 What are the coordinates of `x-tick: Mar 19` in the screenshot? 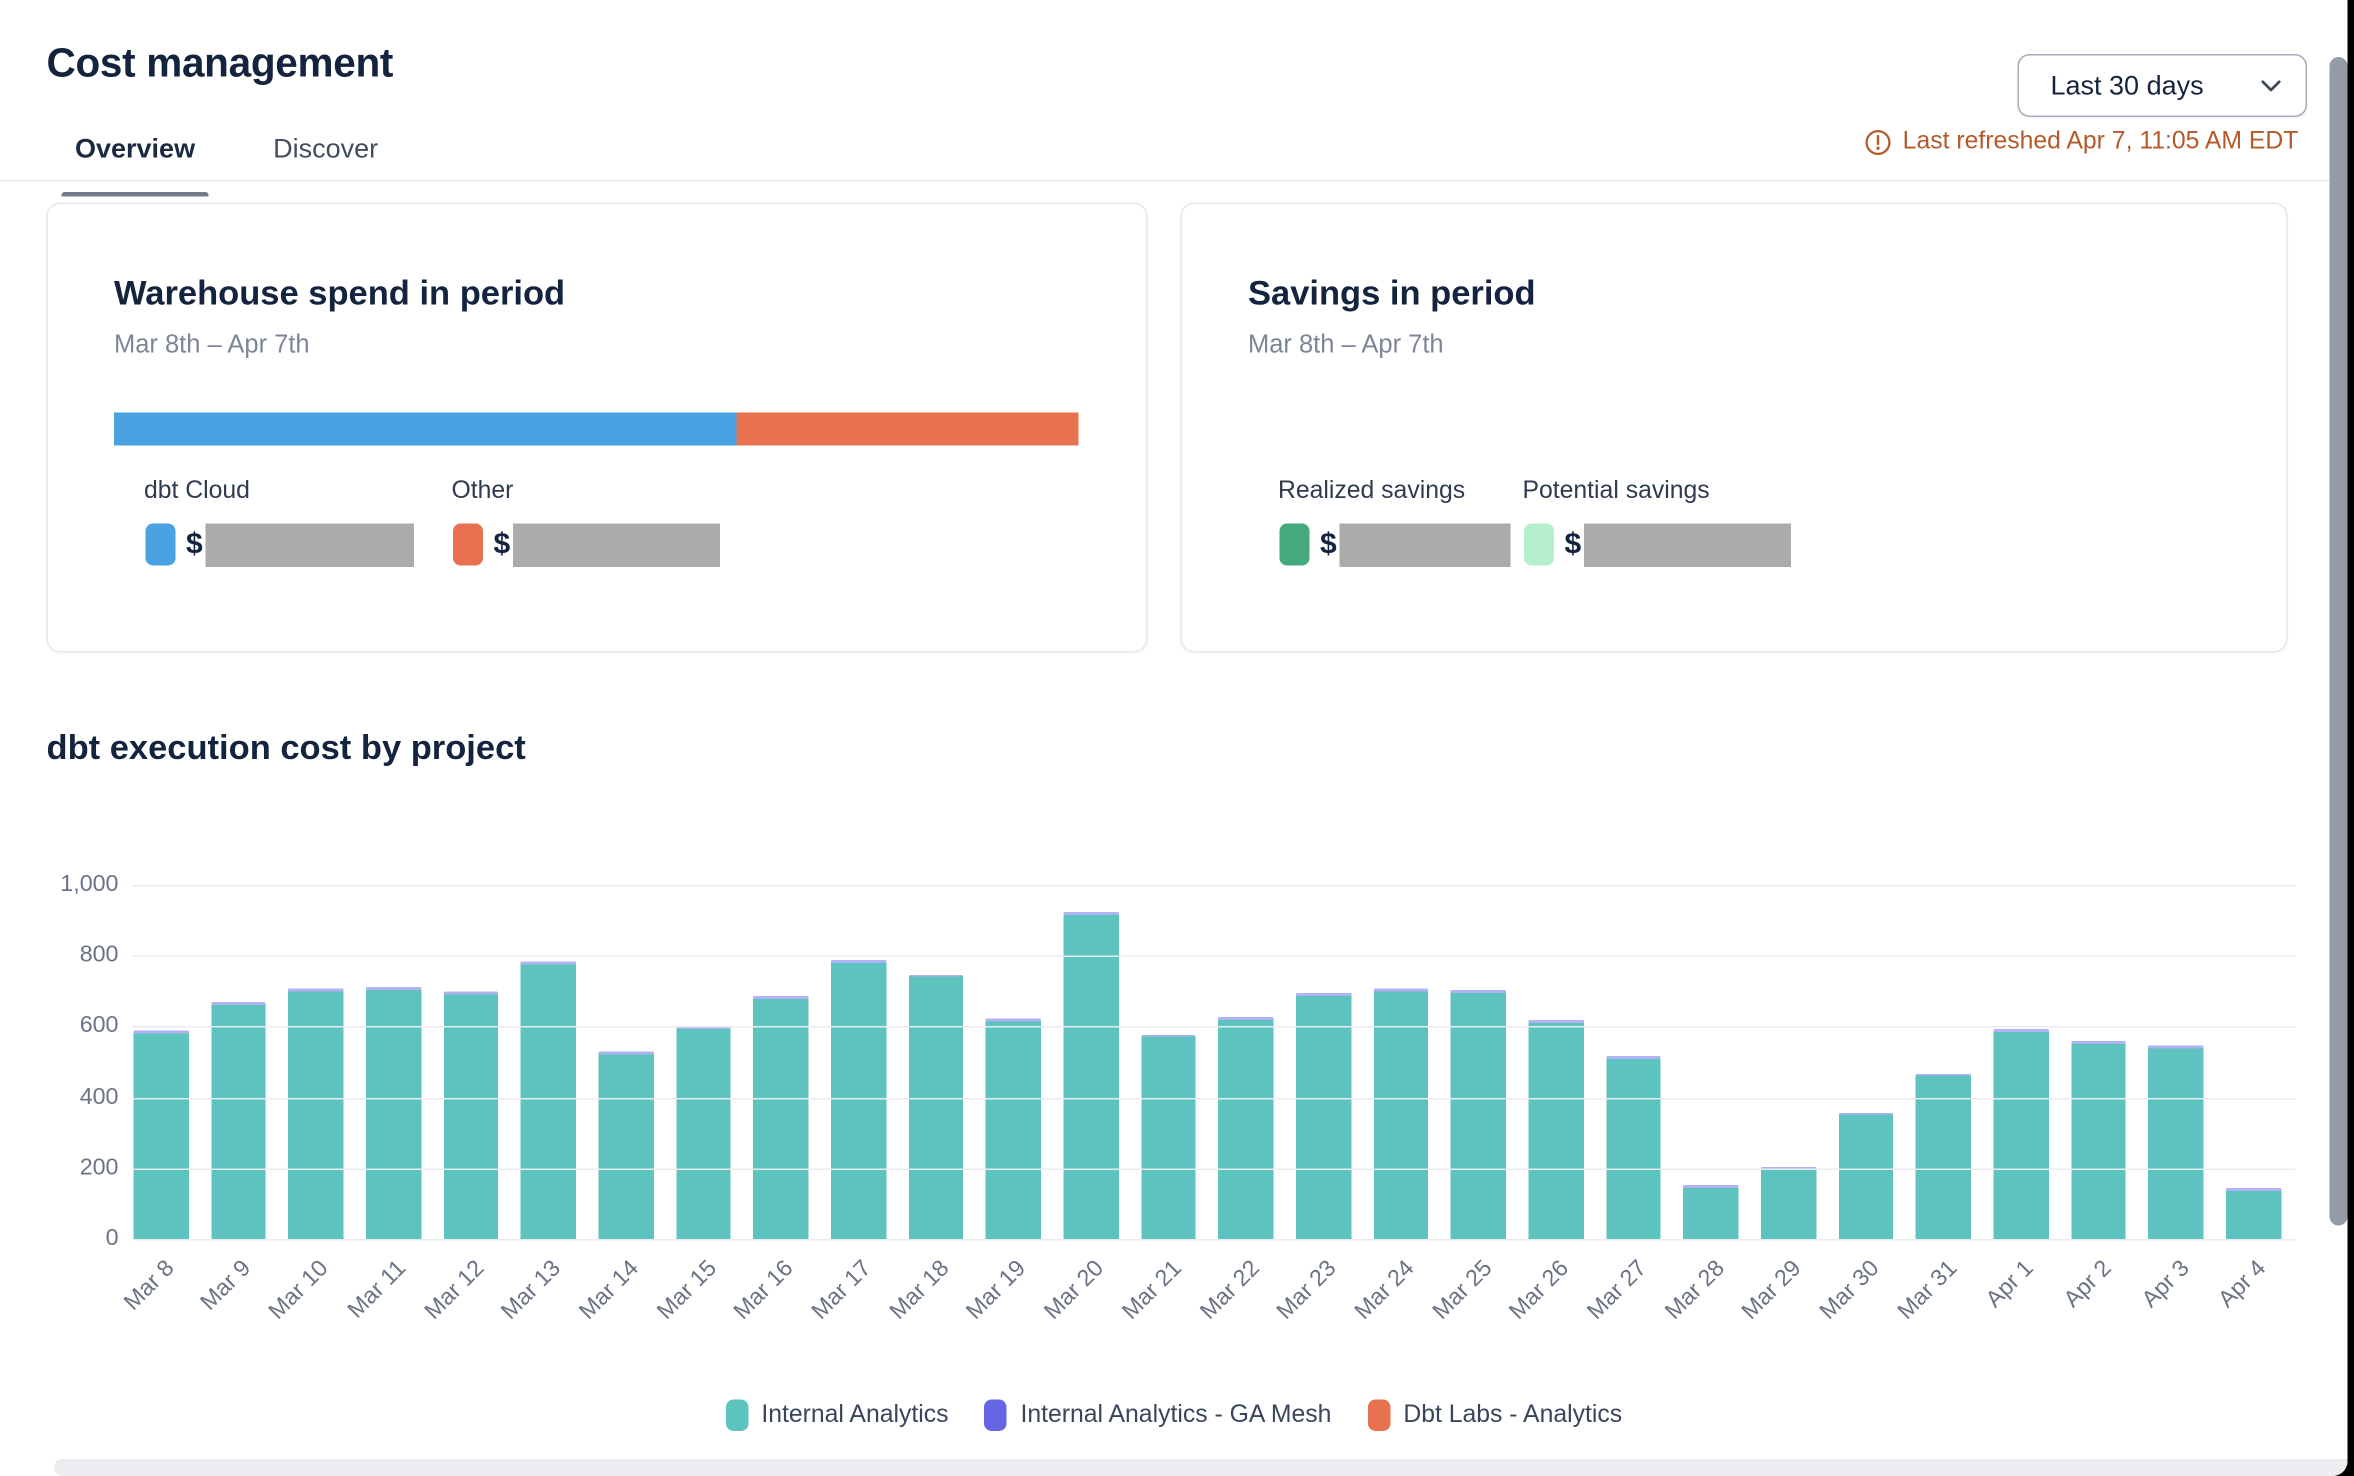 It's located at (1001, 1284).